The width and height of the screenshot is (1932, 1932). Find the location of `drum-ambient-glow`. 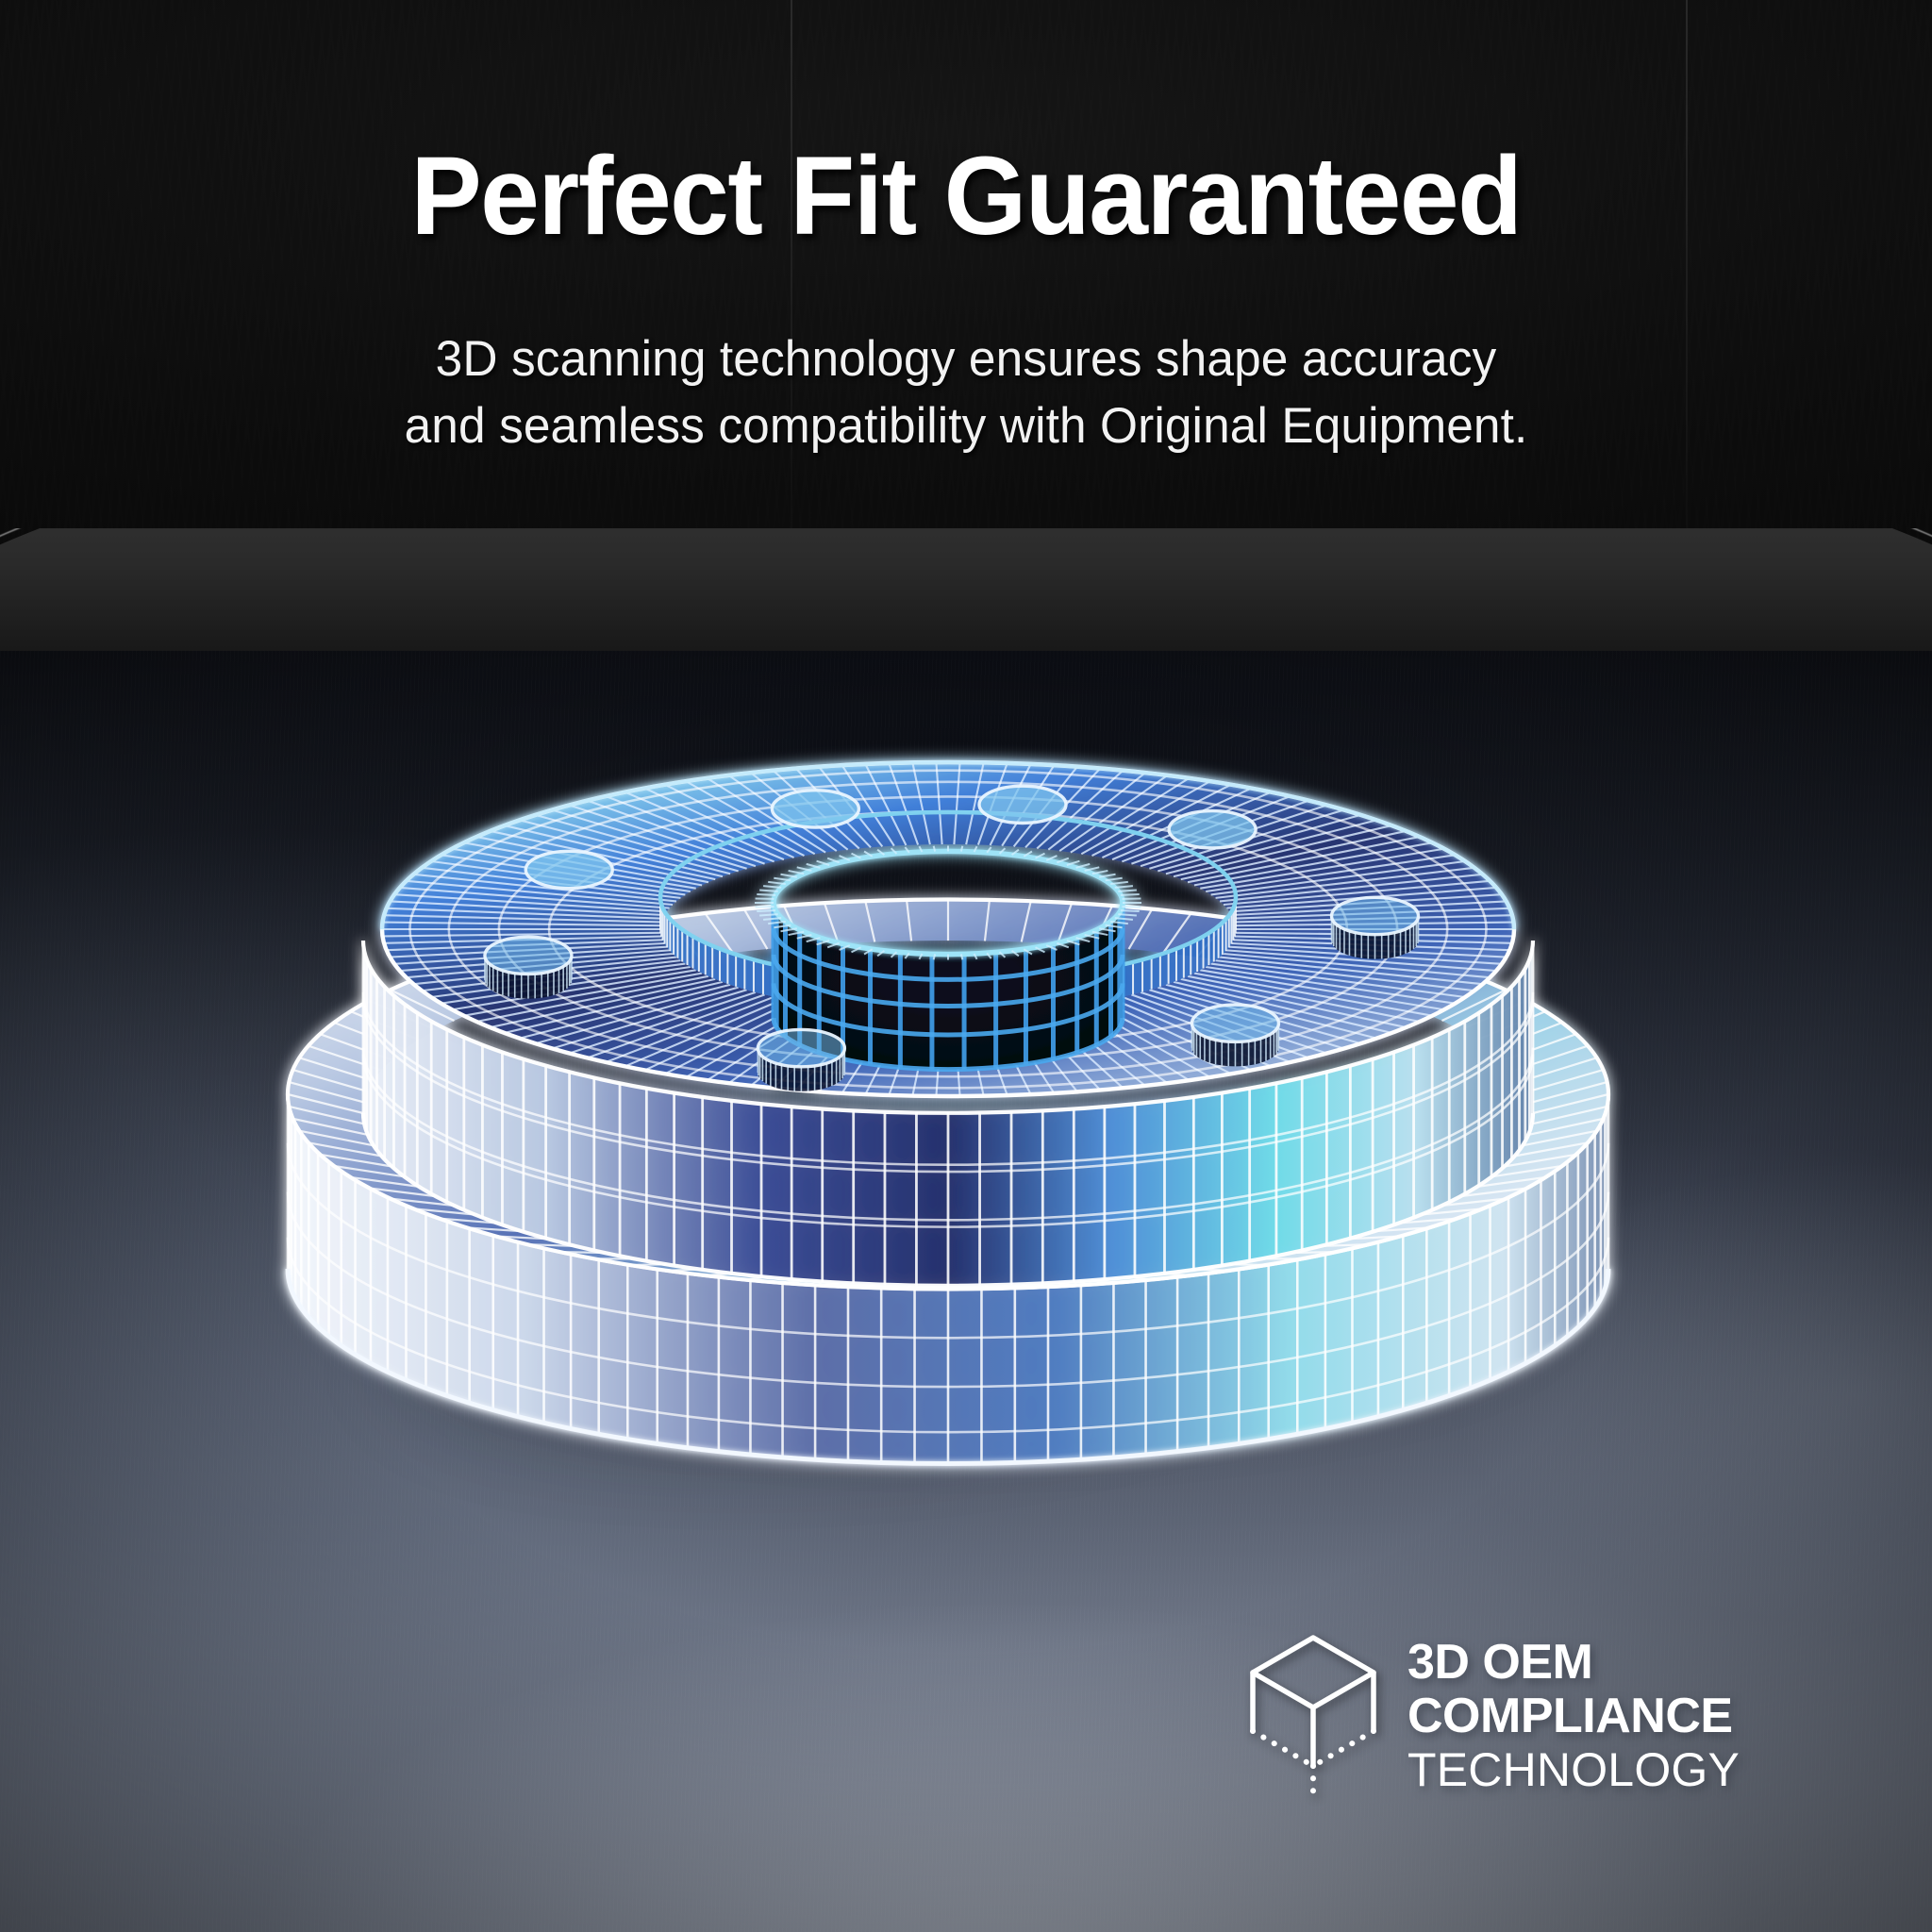

drum-ambient-glow is located at coordinates (963, 1123).